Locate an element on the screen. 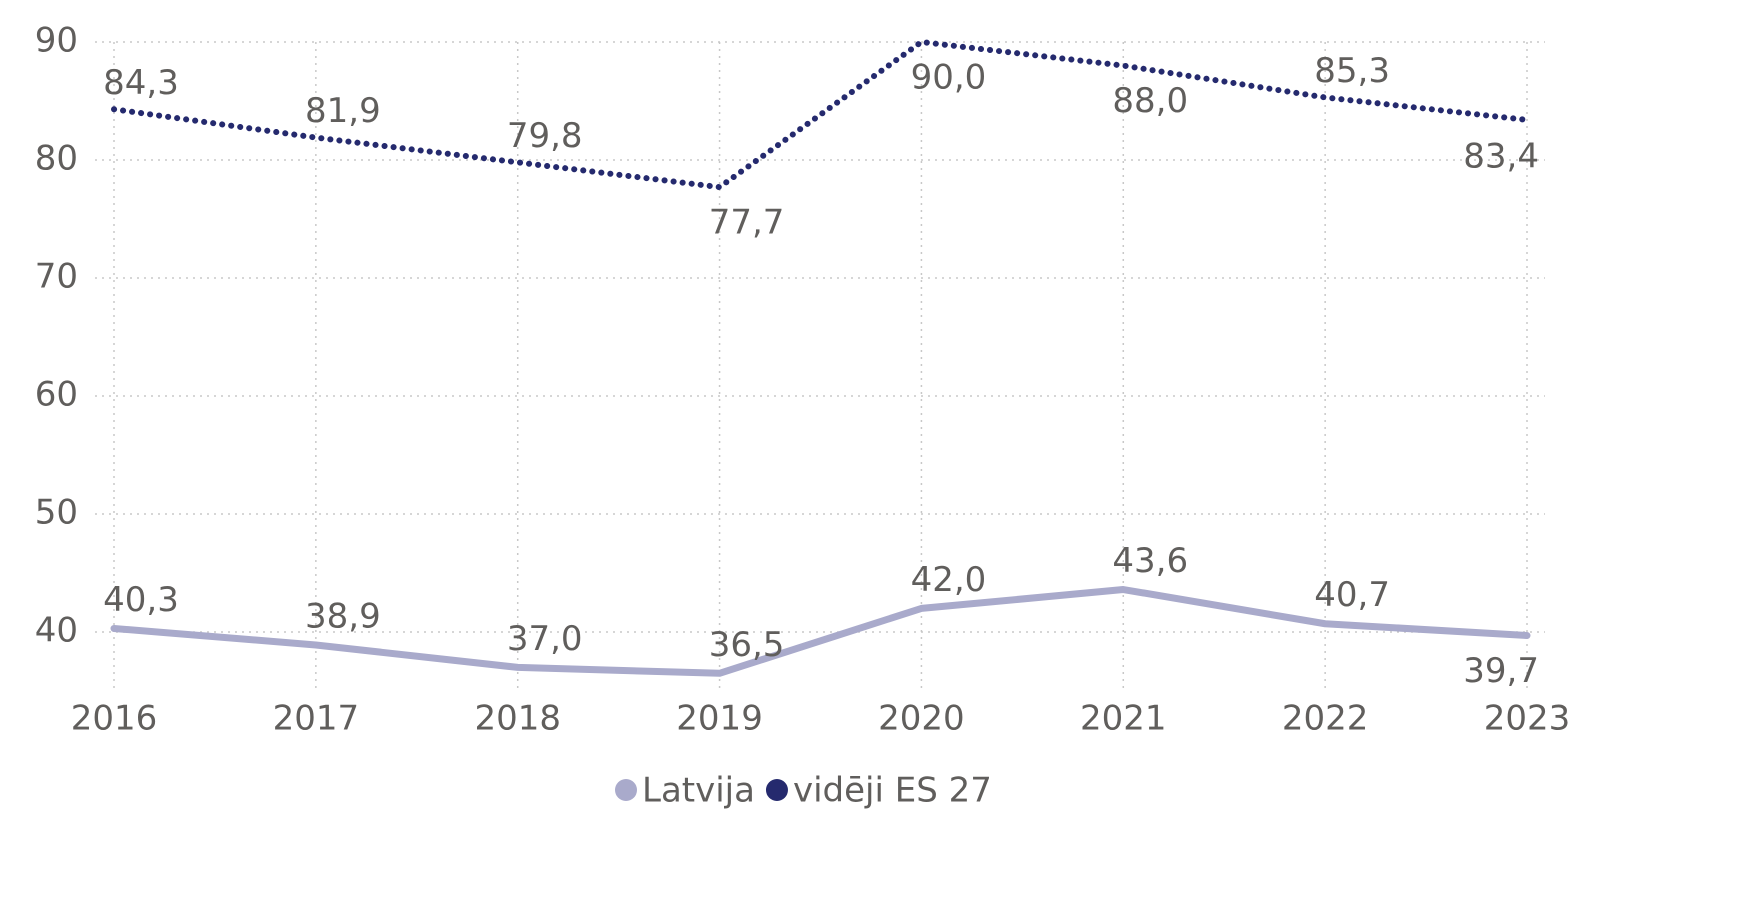  y-tick-label: 40 is located at coordinates (56, 631).